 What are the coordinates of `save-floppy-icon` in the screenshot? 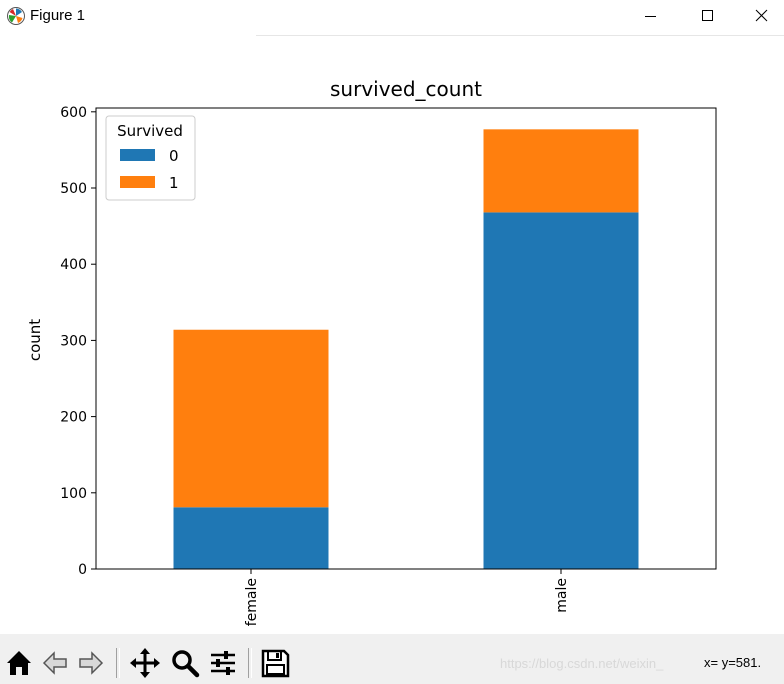 It's located at (275, 663).